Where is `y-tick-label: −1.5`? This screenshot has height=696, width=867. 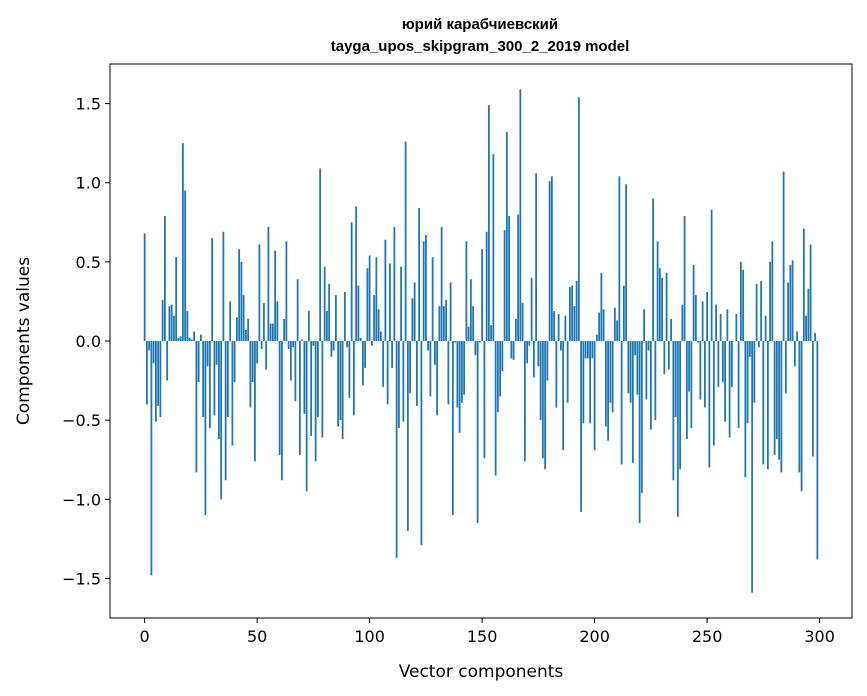 y-tick-label: −1.5 is located at coordinates (81, 578).